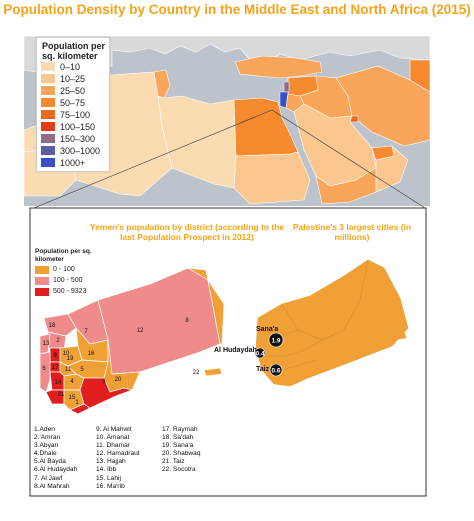 The image size is (474, 521). I want to click on district-list-item: 20. Shabwaq, so click(181, 454).